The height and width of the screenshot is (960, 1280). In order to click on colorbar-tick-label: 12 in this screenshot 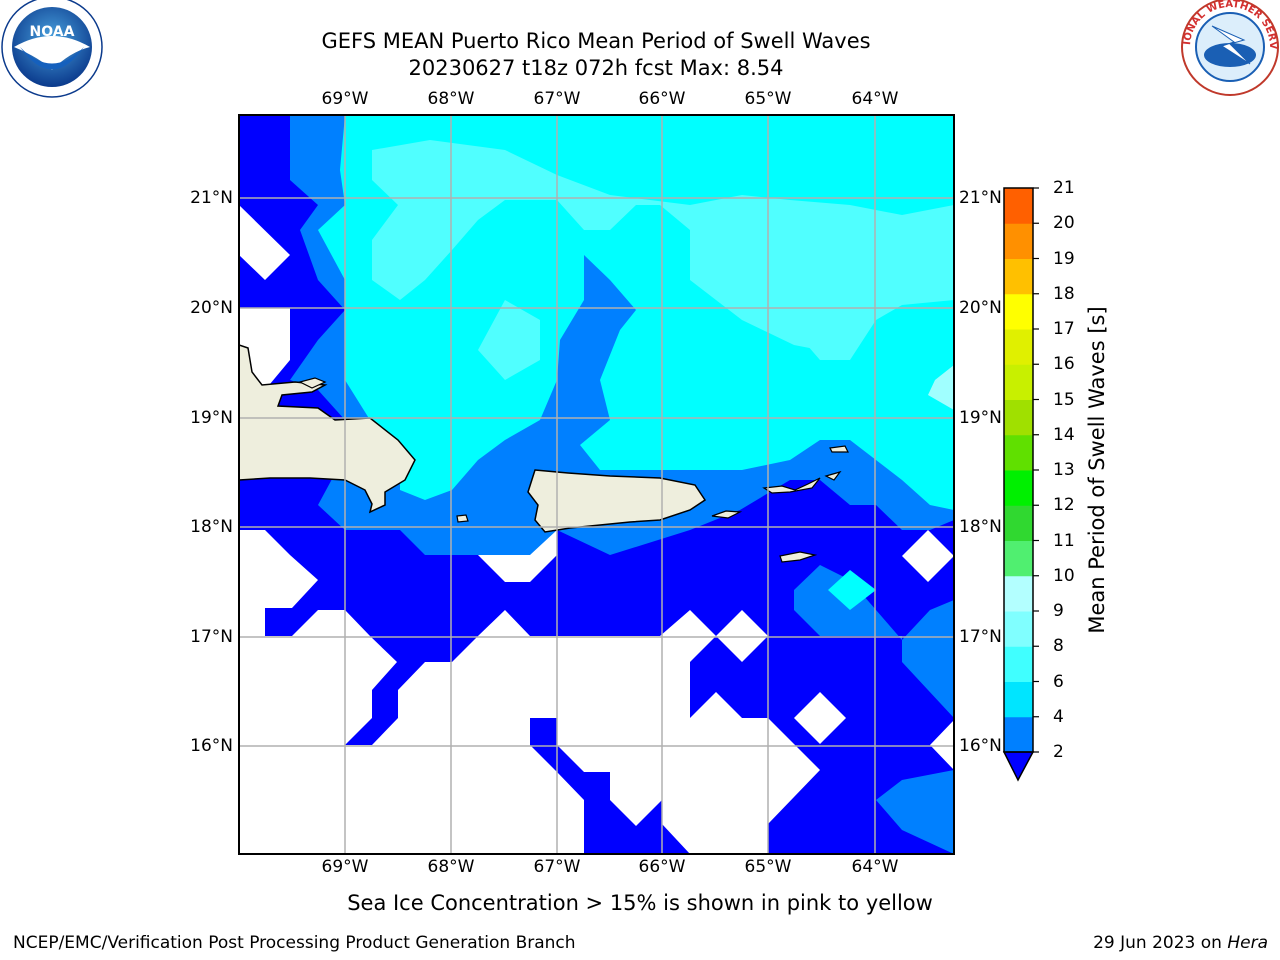, I will do `click(1064, 505)`.